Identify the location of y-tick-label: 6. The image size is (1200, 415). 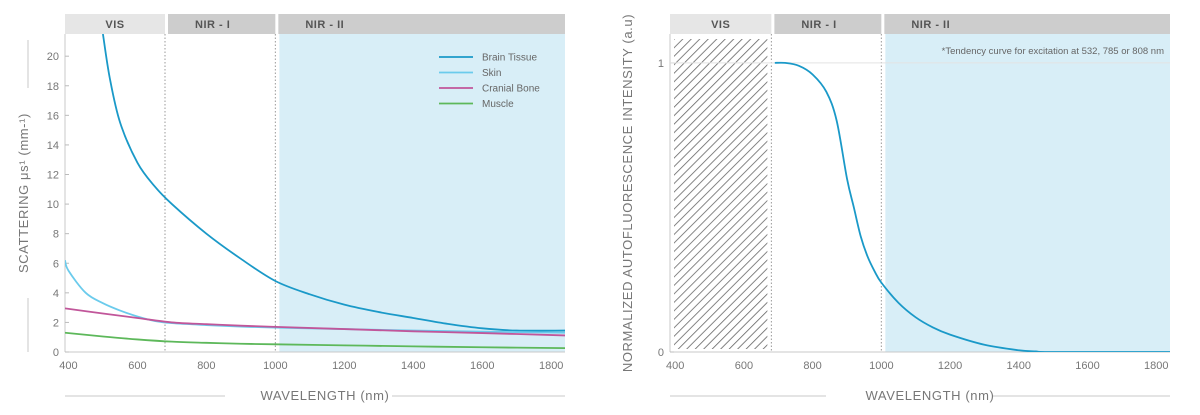
(56, 264).